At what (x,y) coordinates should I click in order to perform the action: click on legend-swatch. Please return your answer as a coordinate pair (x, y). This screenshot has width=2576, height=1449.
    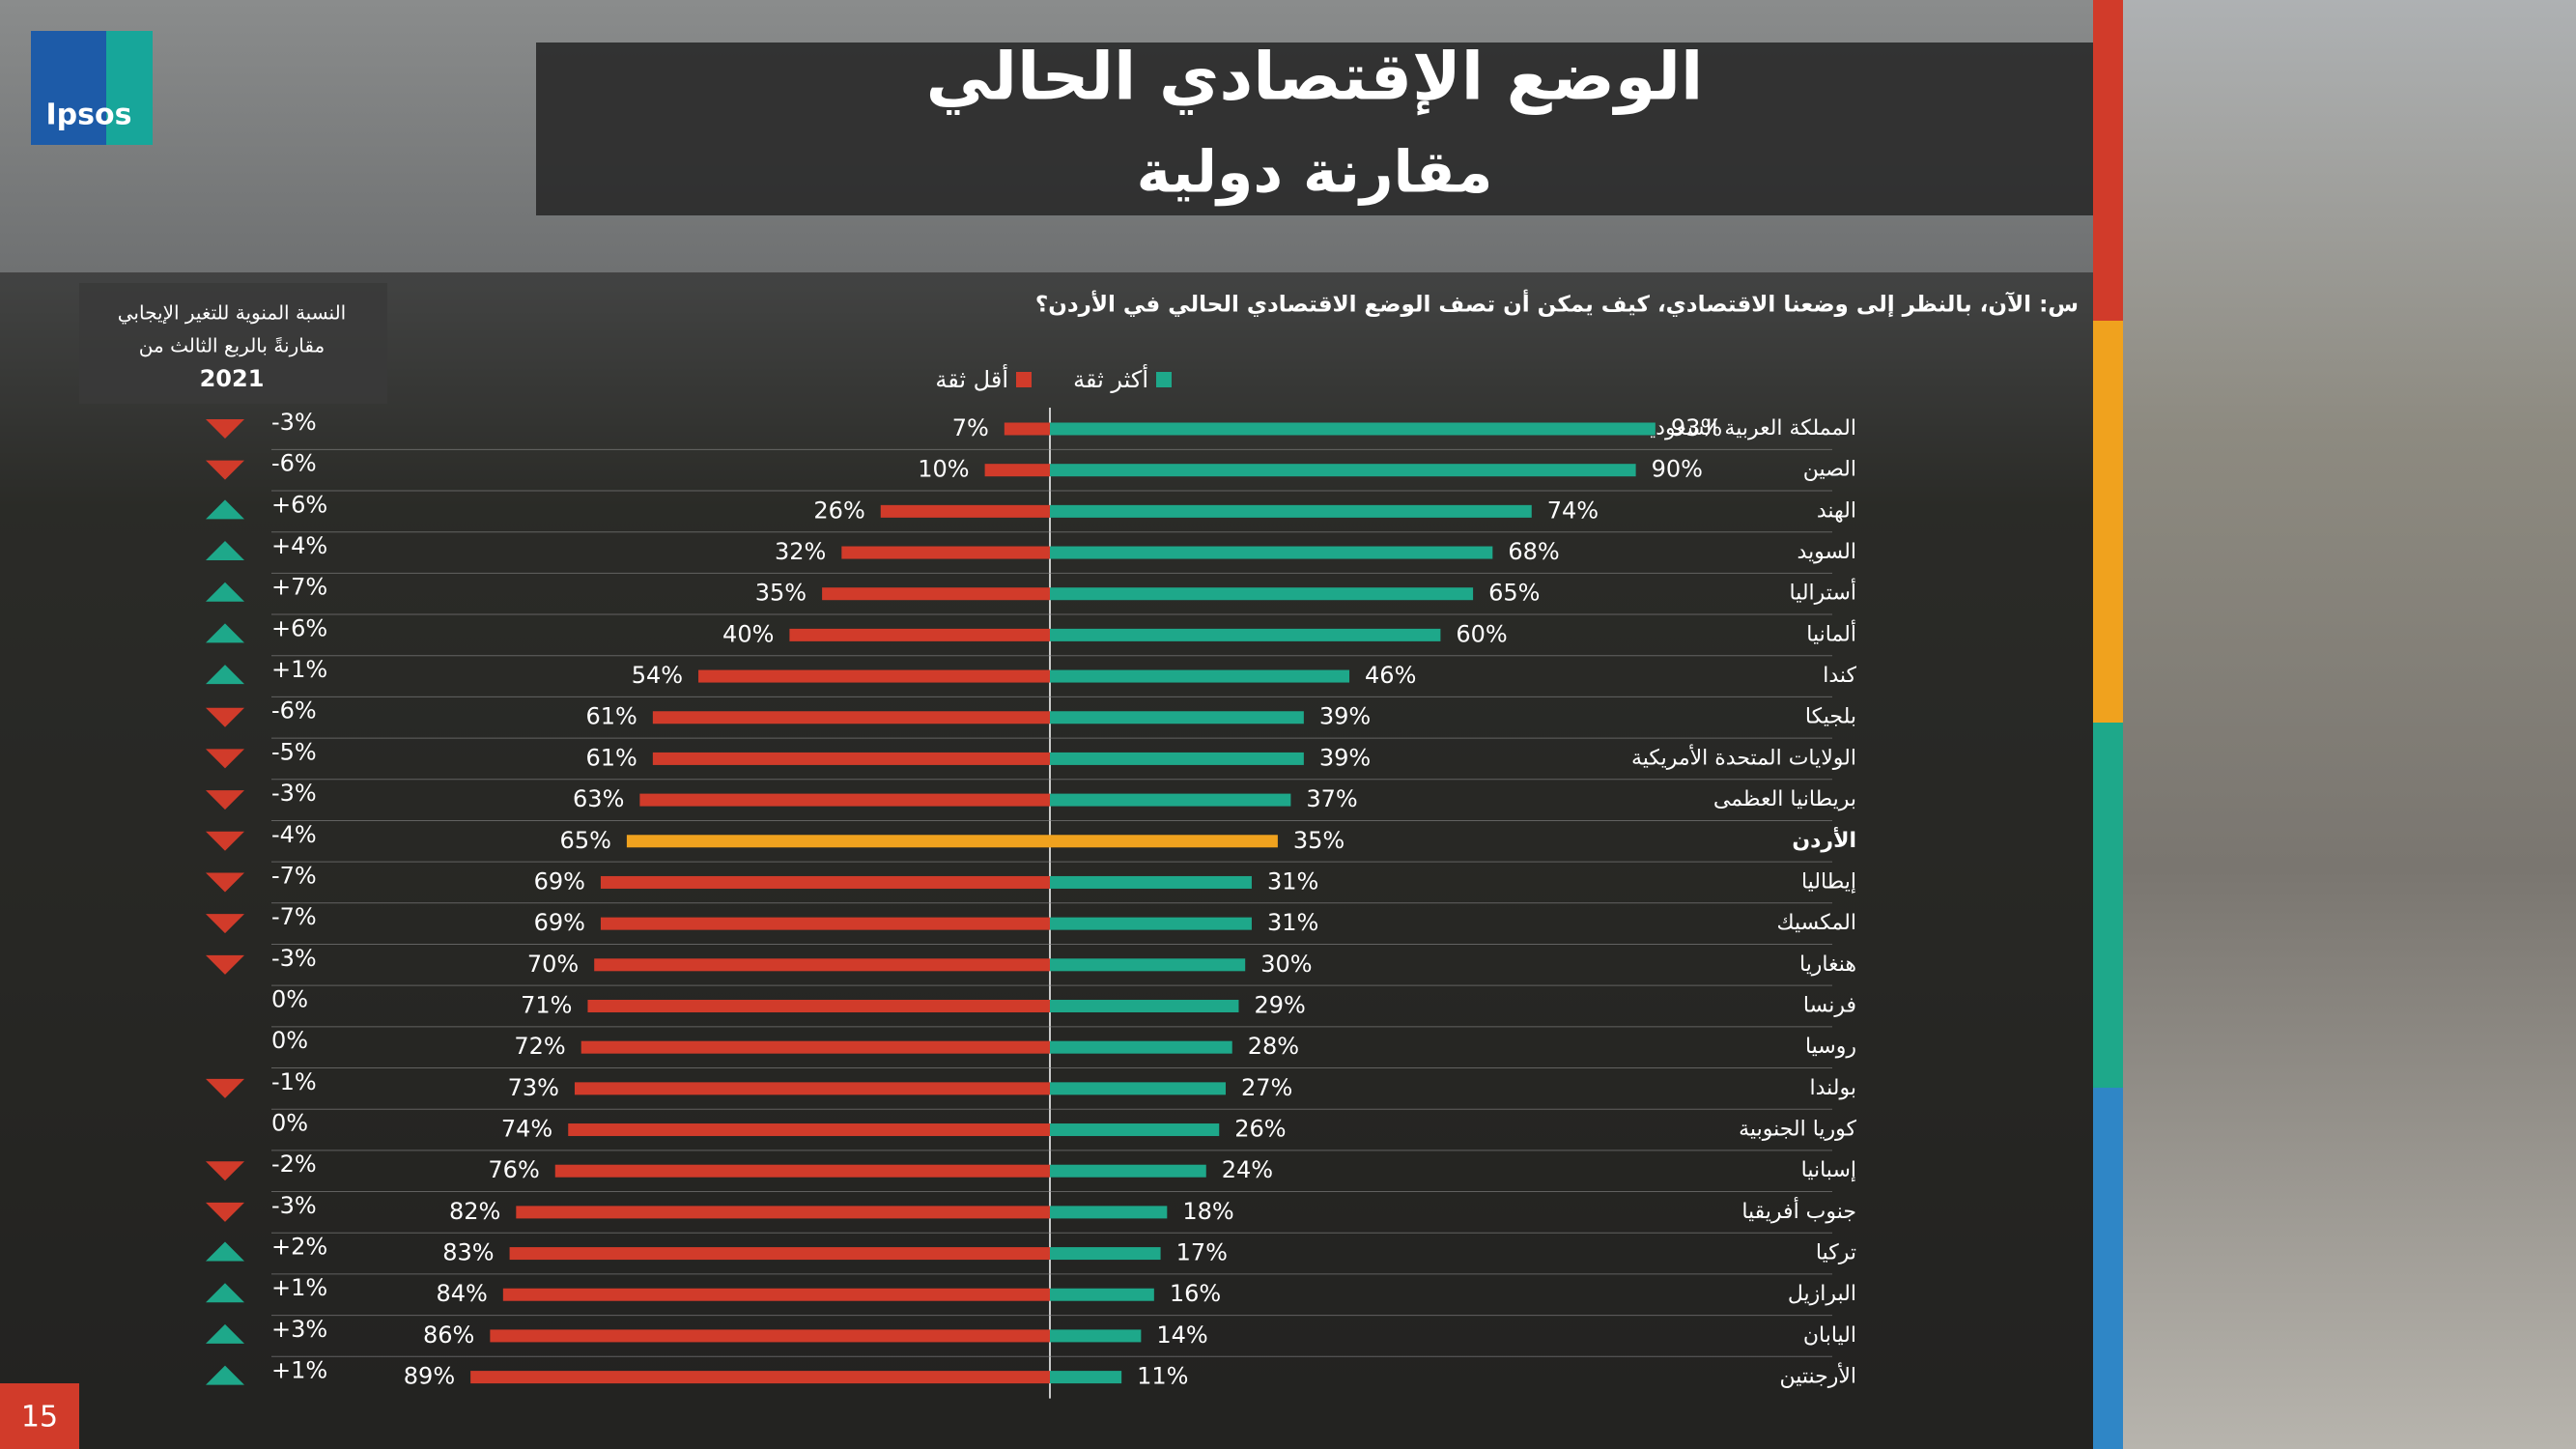
    Looking at the image, I should click on (1024, 379).